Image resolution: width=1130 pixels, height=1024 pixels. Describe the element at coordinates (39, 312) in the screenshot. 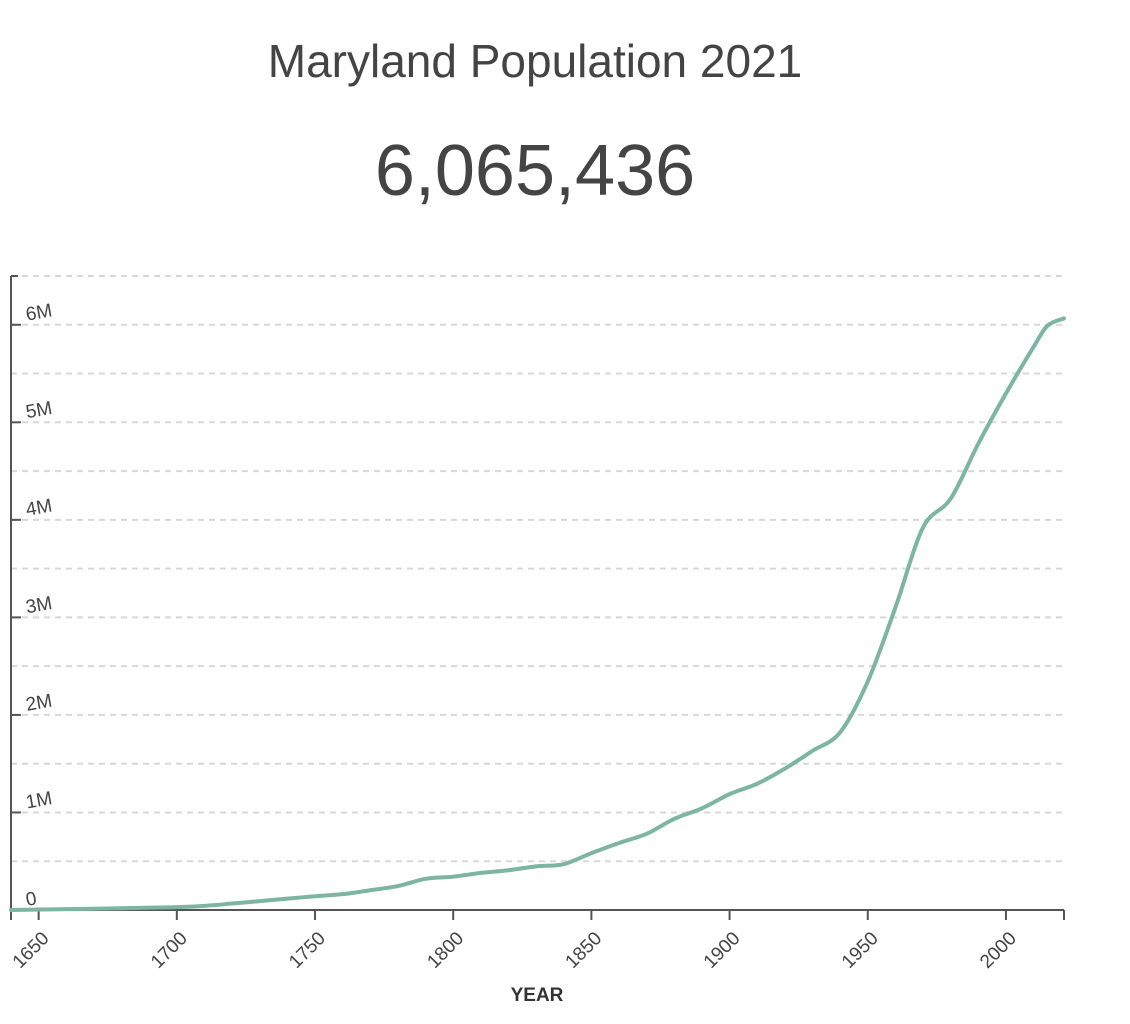

I see `y-tick-label: 6M` at that location.